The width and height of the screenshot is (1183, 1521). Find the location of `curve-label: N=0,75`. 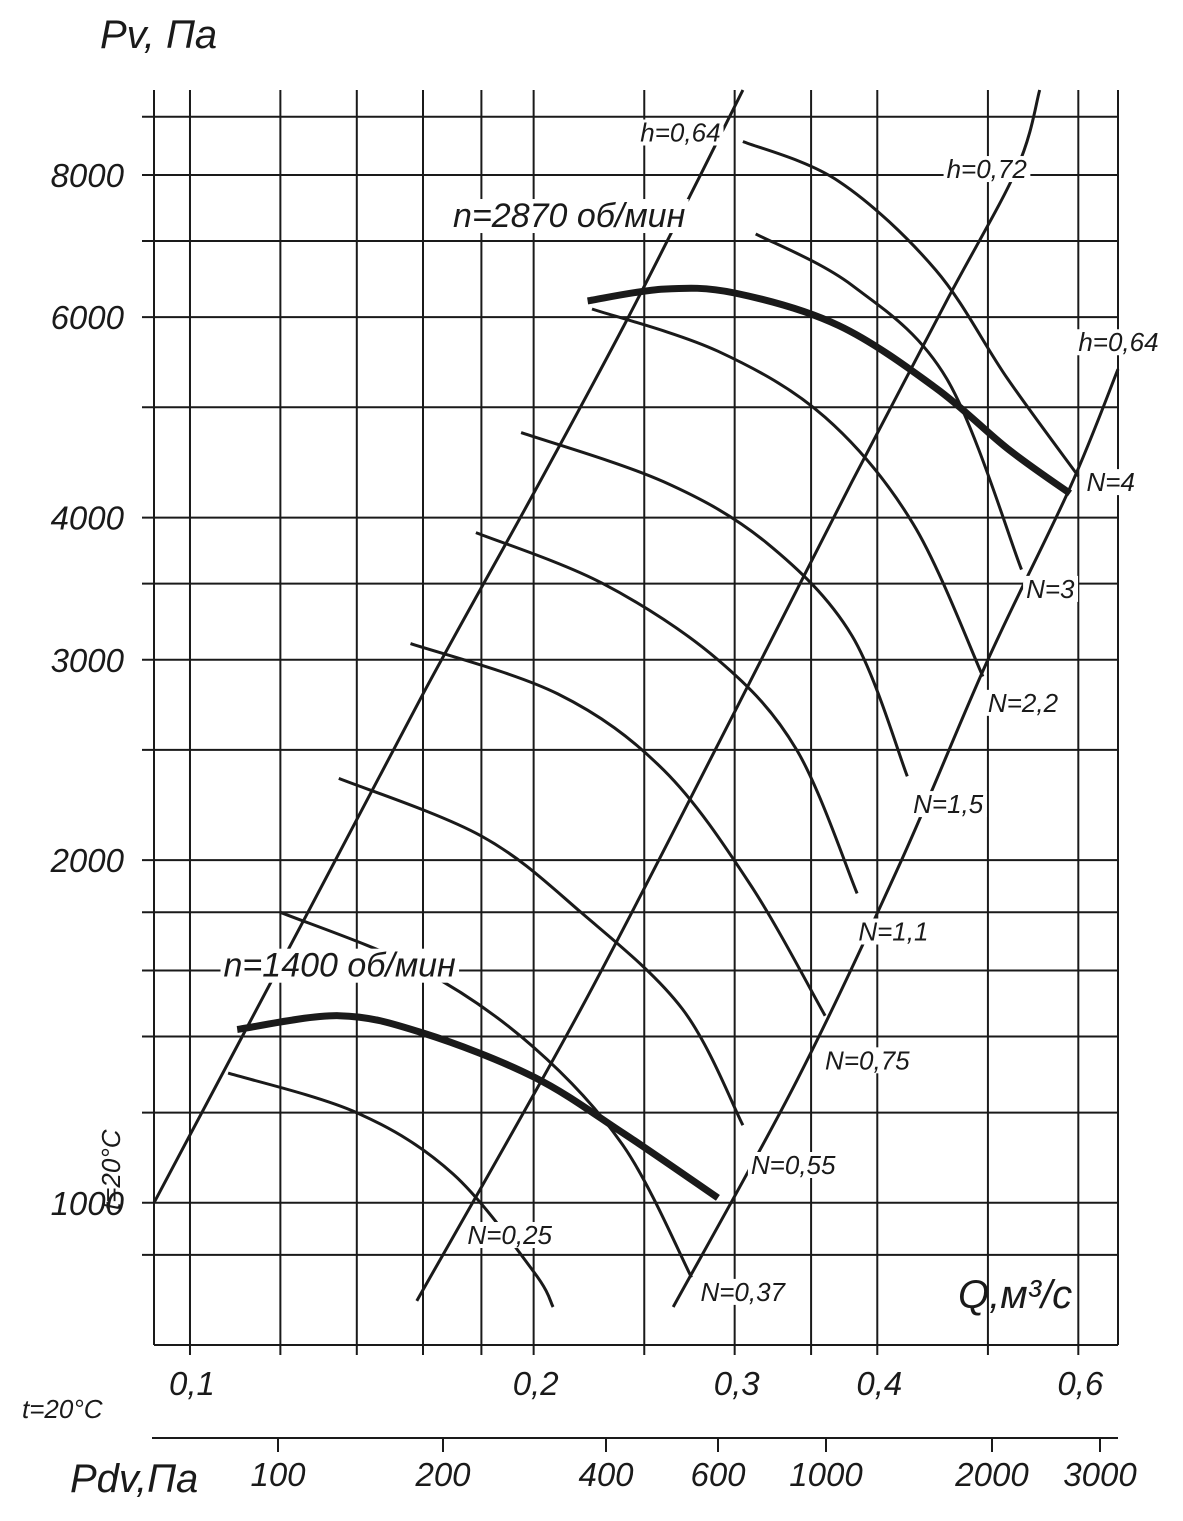

curve-label: N=0,75 is located at coordinates (867, 1060).